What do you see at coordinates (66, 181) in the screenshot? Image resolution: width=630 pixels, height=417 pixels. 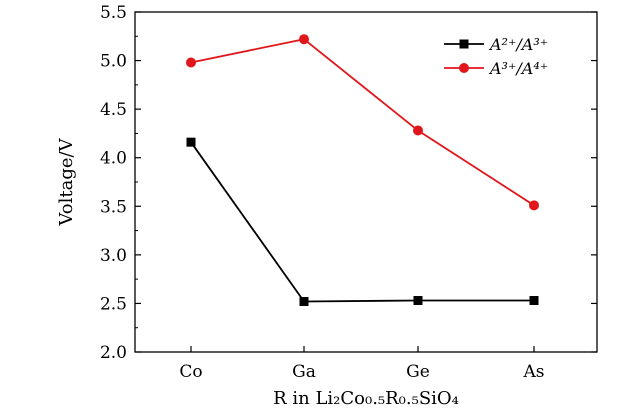 I see `y-axis-title: Voltage/V` at bounding box center [66, 181].